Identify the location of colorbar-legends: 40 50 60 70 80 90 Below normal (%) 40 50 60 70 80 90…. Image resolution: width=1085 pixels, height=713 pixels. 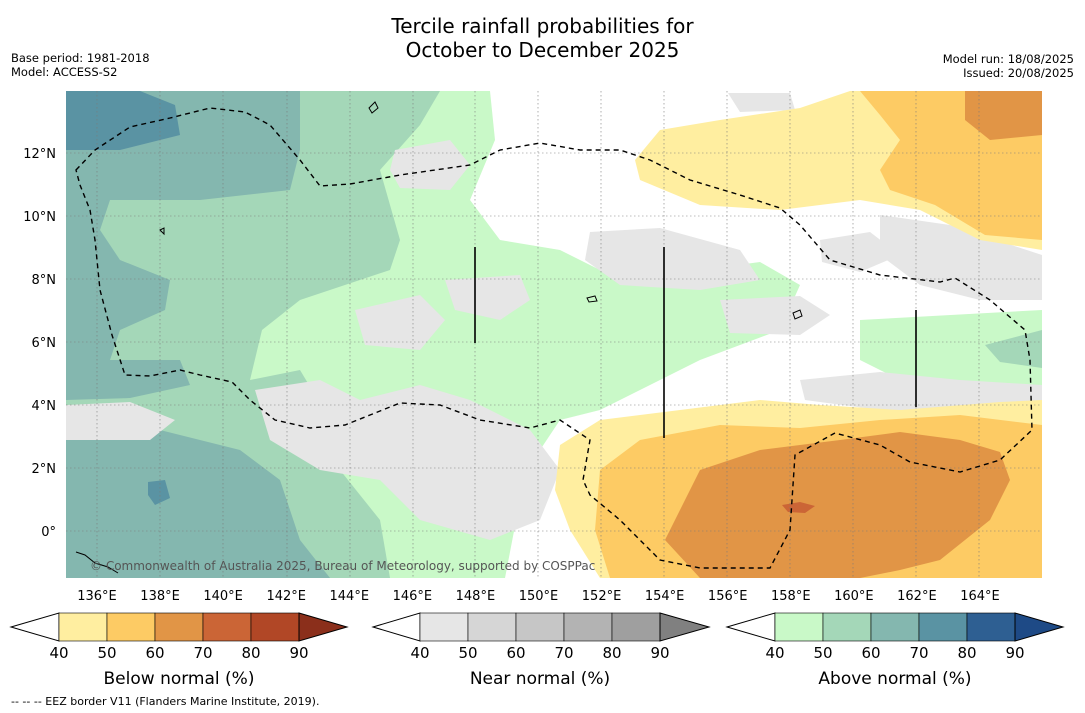
(537, 650).